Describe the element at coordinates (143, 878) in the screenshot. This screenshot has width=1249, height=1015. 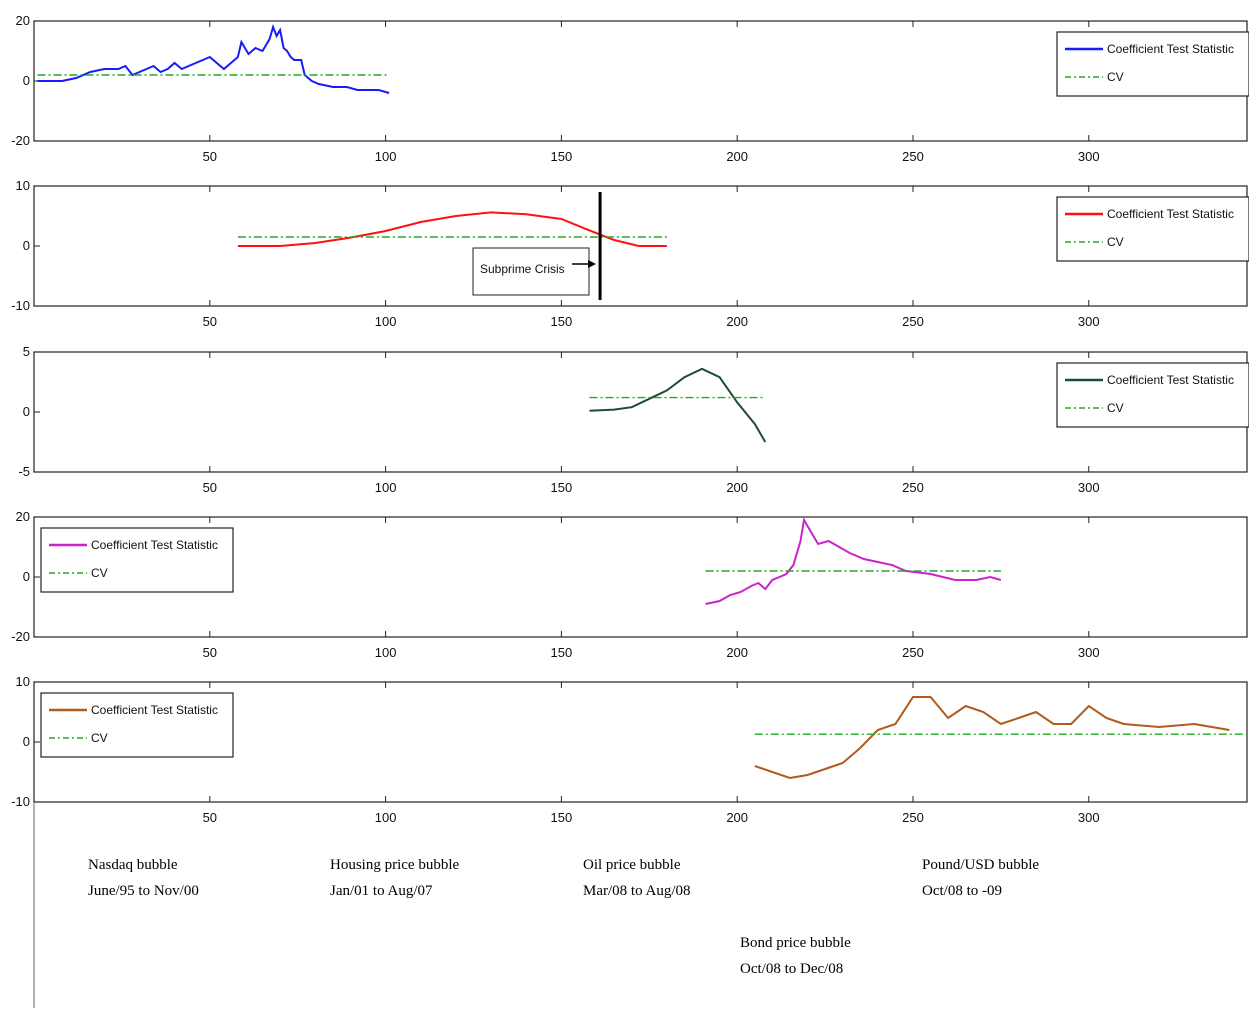
I see `annotation-nasdaq: Nasdaq bubble June/95 to Nov/00` at that location.